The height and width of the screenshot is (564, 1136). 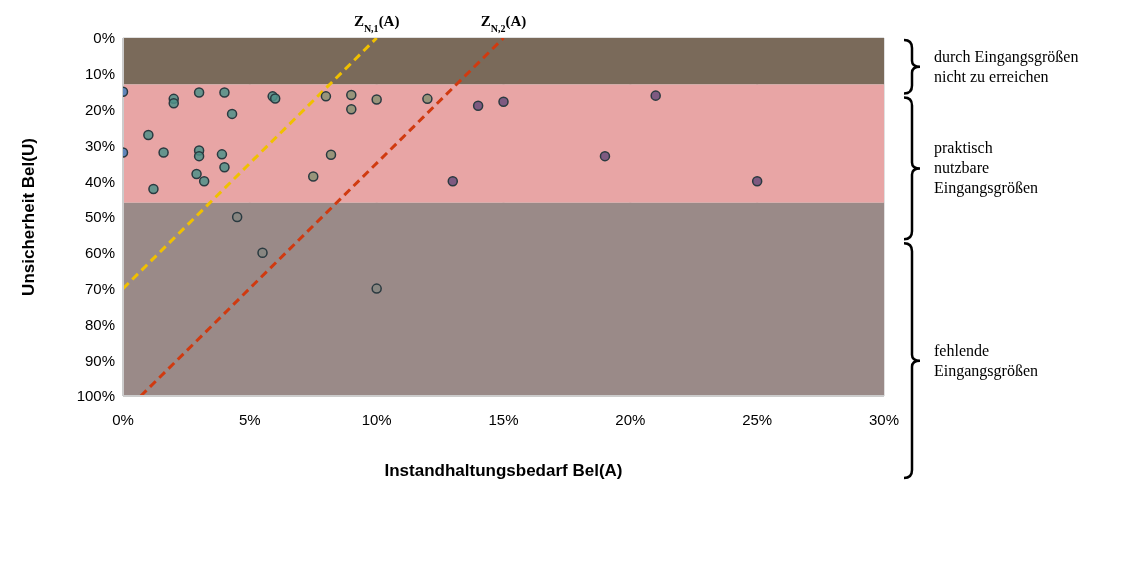 I want to click on text: durch Eingangsgrößen nicht zu erreichen, so click(x=1006, y=66).